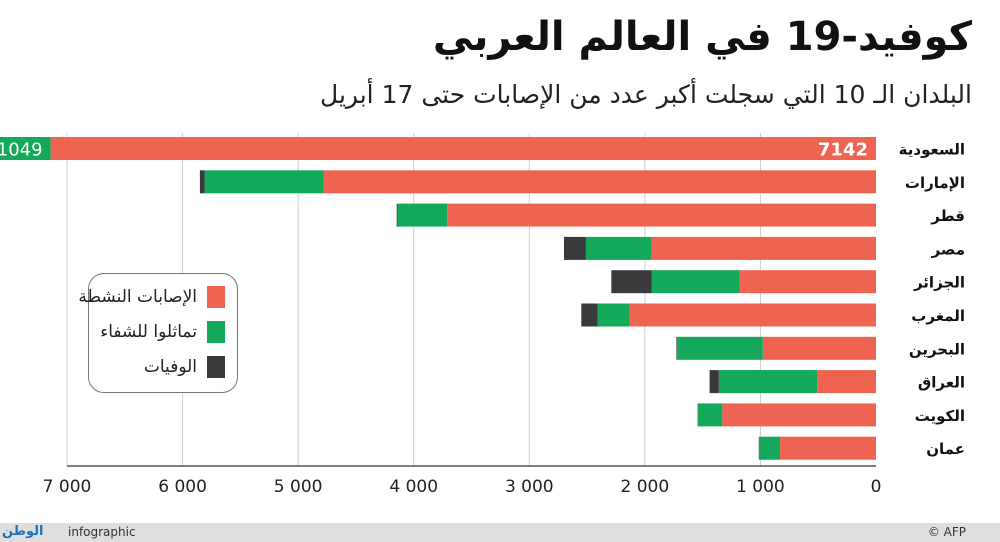 The height and width of the screenshot is (542, 1000). What do you see at coordinates (148, 332) in the screenshot?
I see `legend-label-recovered: تماثلوا للشفاء` at bounding box center [148, 332].